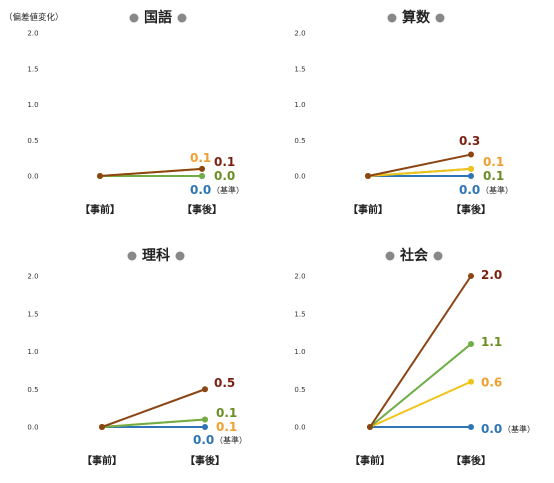 The height and width of the screenshot is (483, 554). Describe the element at coordinates (469, 141) in the screenshot. I see `data-label-brown: 0.3` at that location.